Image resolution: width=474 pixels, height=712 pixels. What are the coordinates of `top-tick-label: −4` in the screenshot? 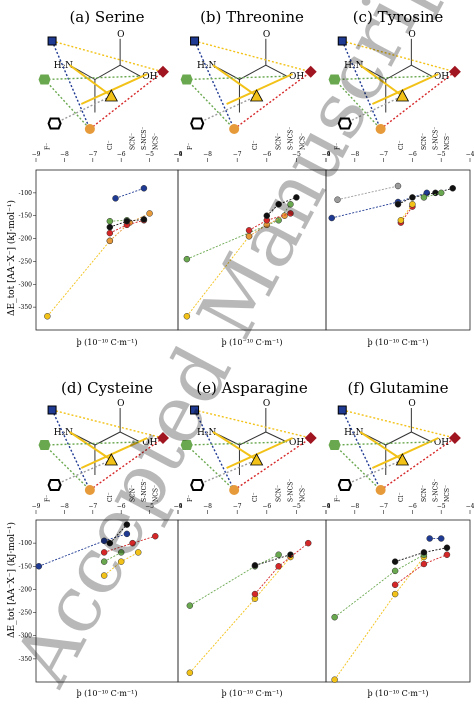 It's located at (178, 506).